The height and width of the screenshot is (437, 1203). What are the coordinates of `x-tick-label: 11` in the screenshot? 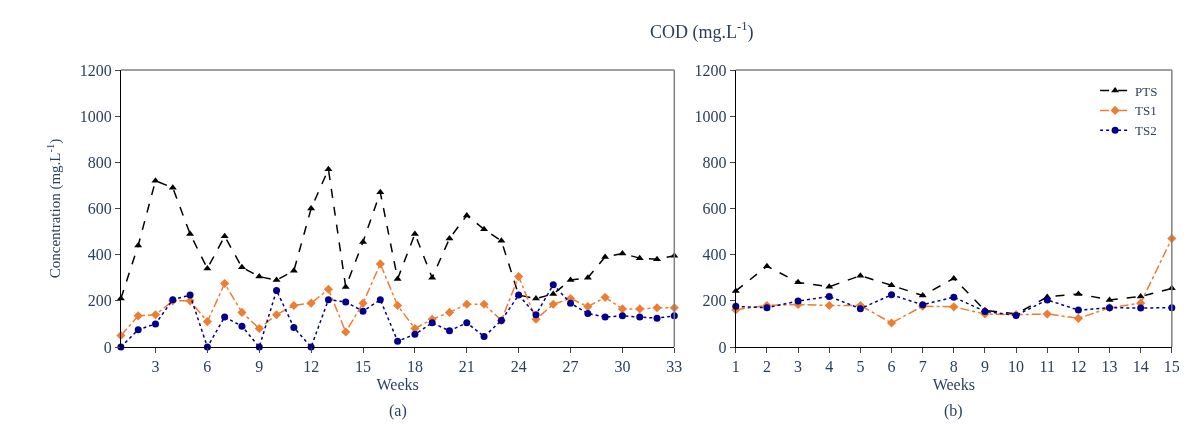 It's located at (1047, 367).